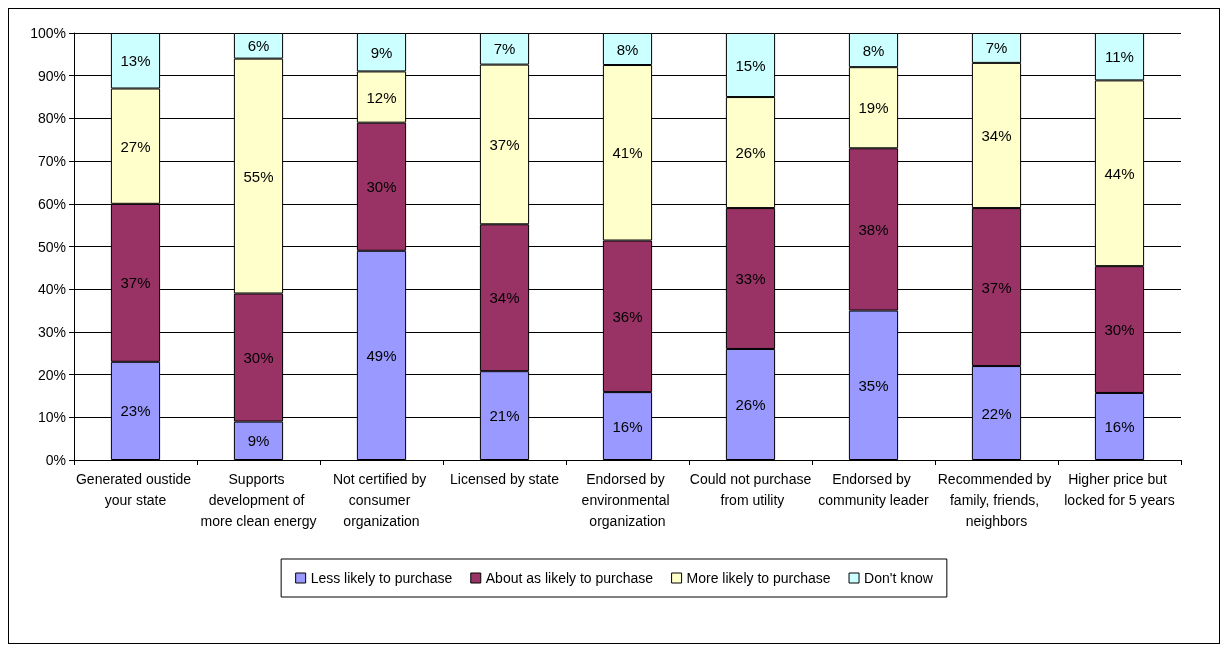 The image size is (1230, 654). Describe the element at coordinates (758, 578) in the screenshot. I see `legend-label: More likely to purchase` at that location.